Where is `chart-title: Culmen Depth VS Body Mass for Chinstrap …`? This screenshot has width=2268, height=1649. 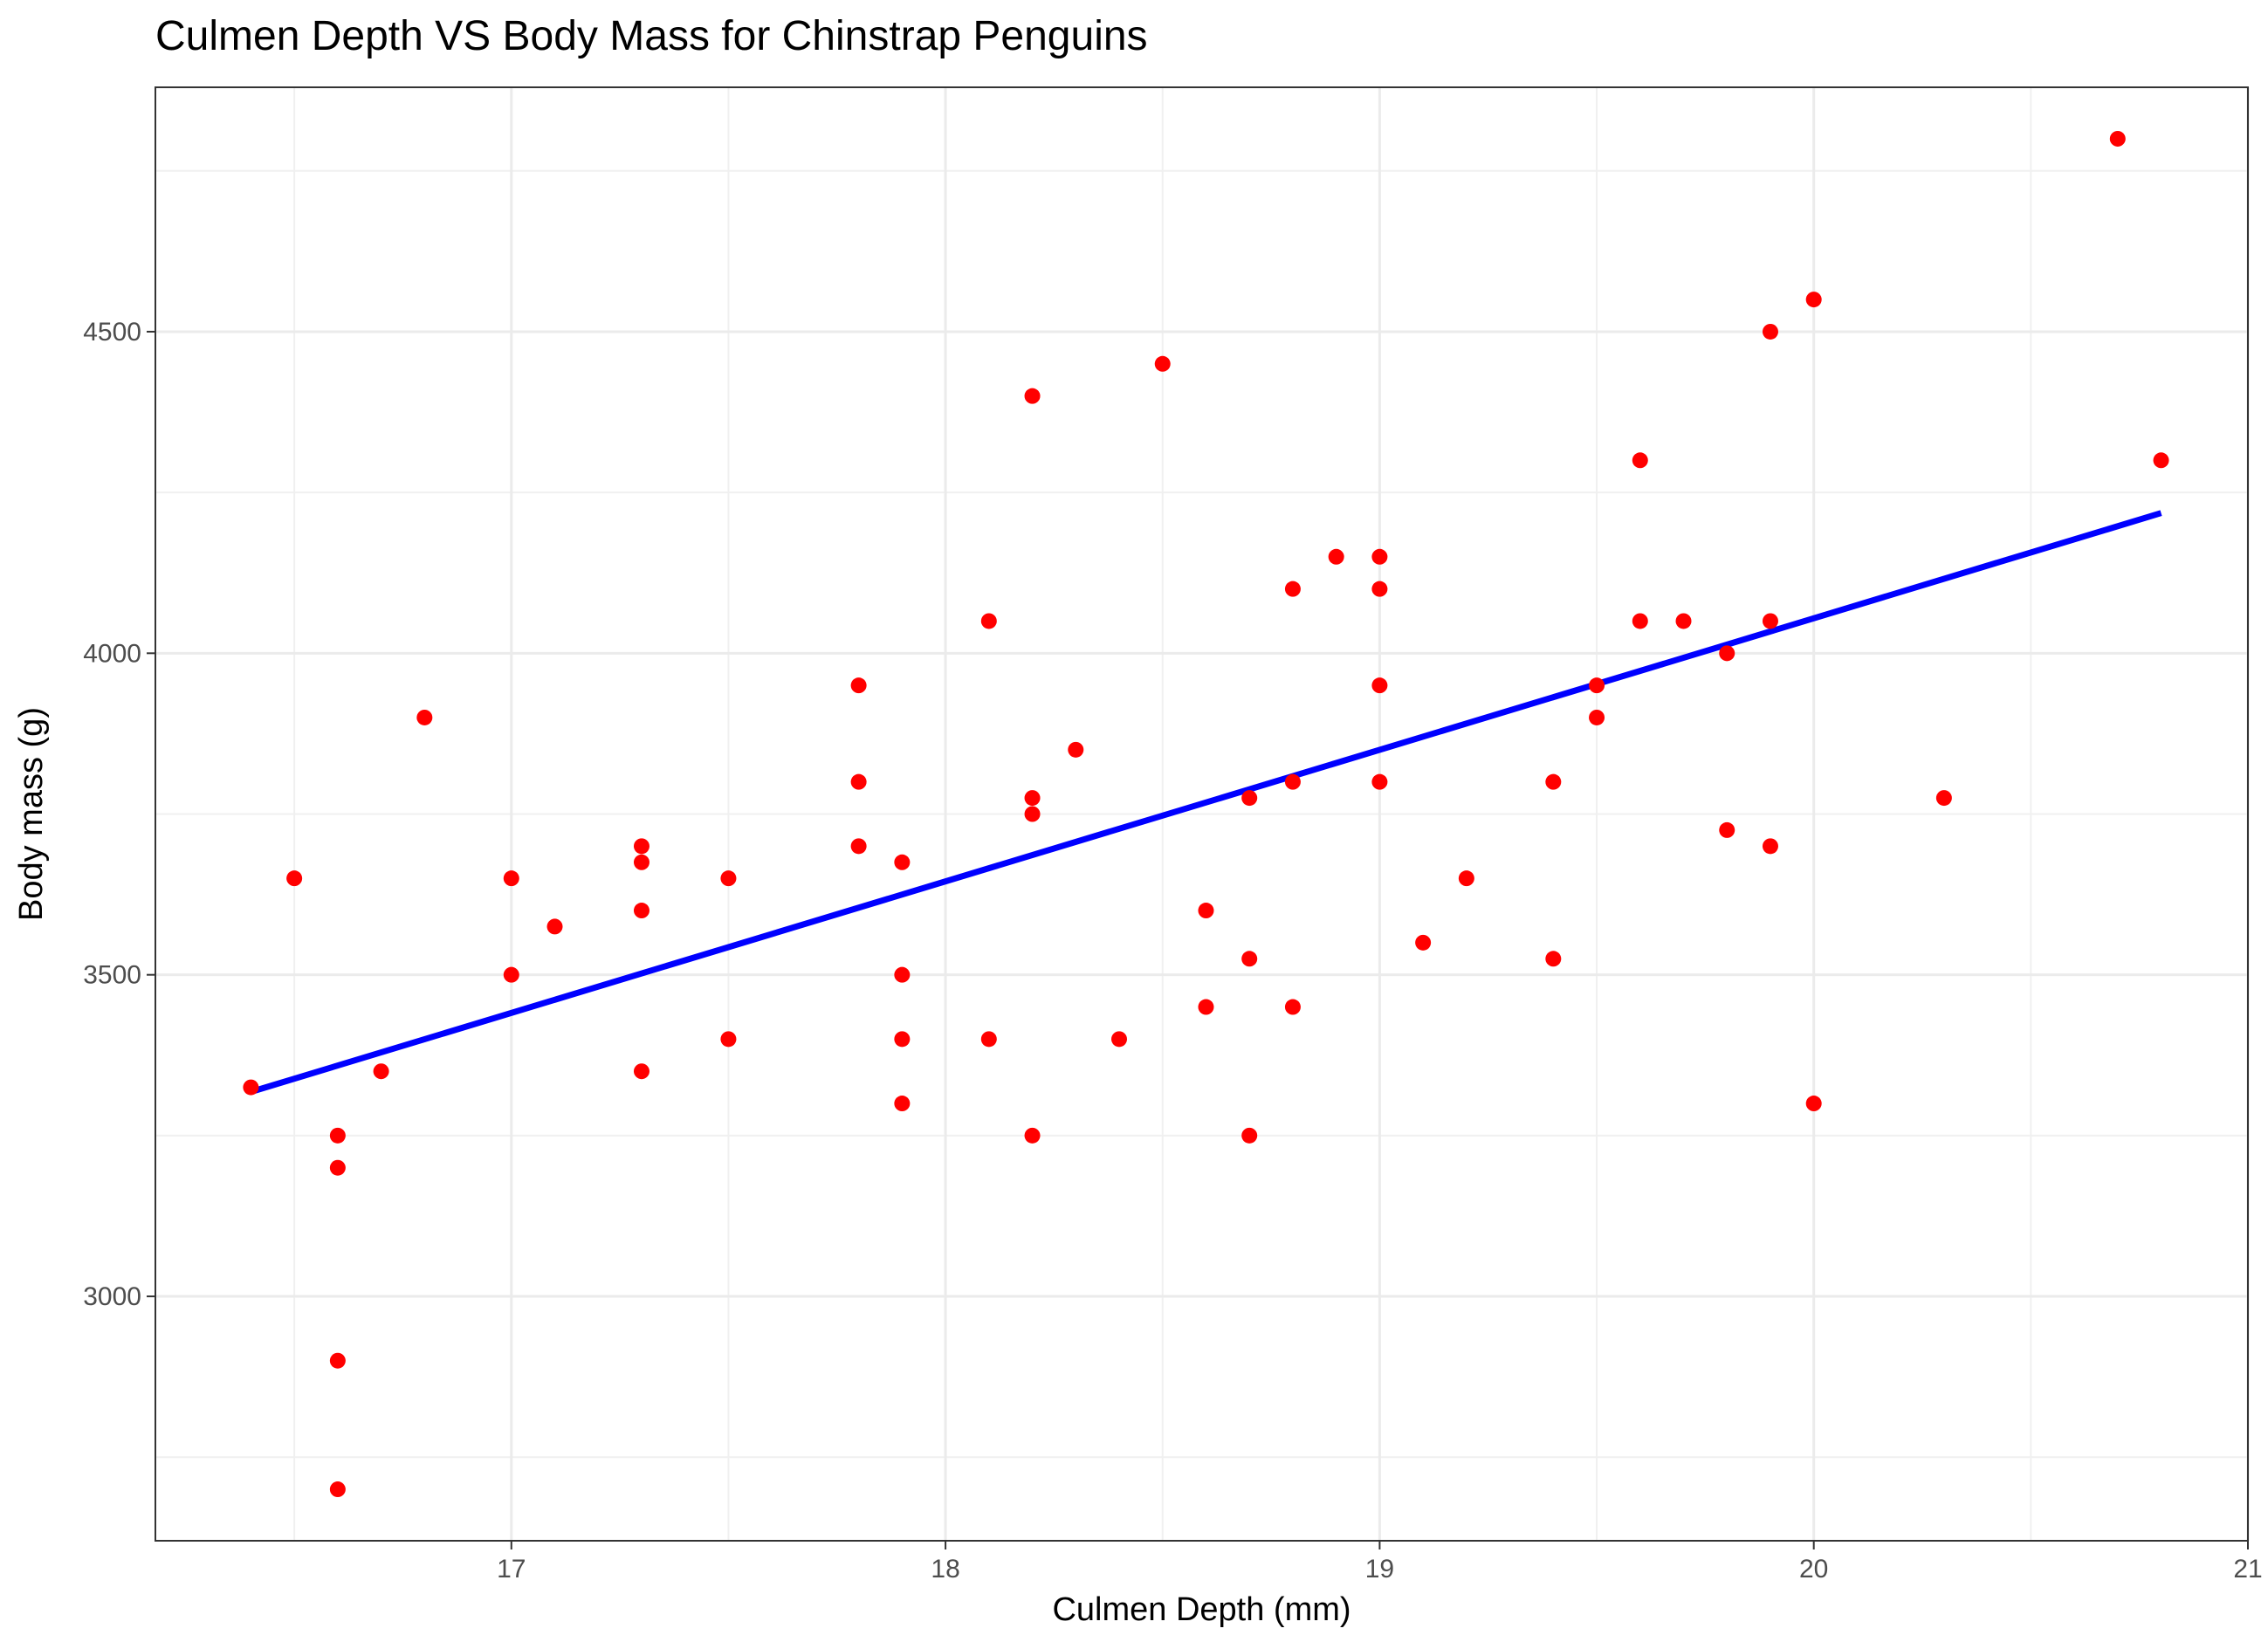 chart-title: Culmen Depth VS Body Mass for Chinstrap … is located at coordinates (651, 36).